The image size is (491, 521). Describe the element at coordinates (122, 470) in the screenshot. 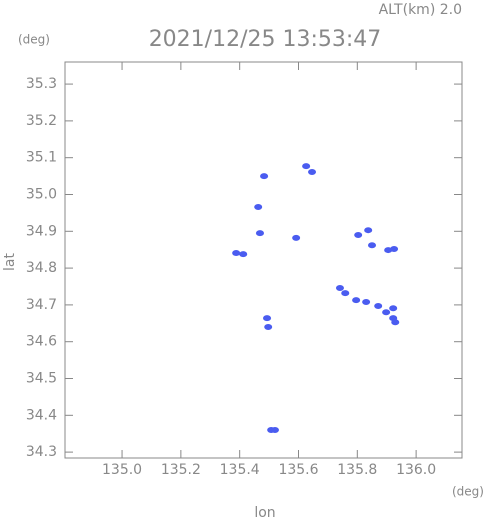

I see `x-tick-label: 135.0` at that location.